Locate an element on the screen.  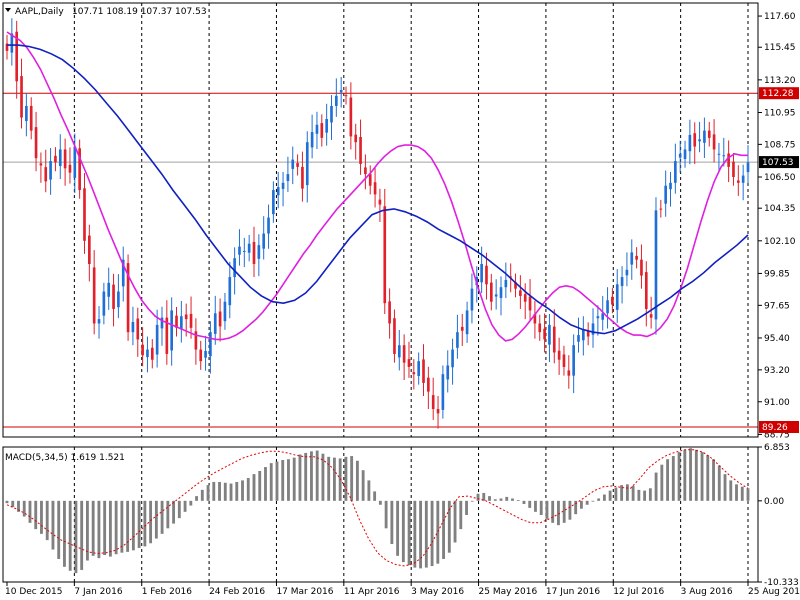
x-tick-label: 24 Feb 2016 is located at coordinates (237, 592).